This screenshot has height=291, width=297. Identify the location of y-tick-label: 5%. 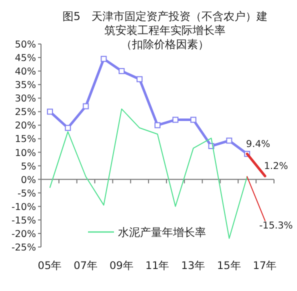
(28, 166).